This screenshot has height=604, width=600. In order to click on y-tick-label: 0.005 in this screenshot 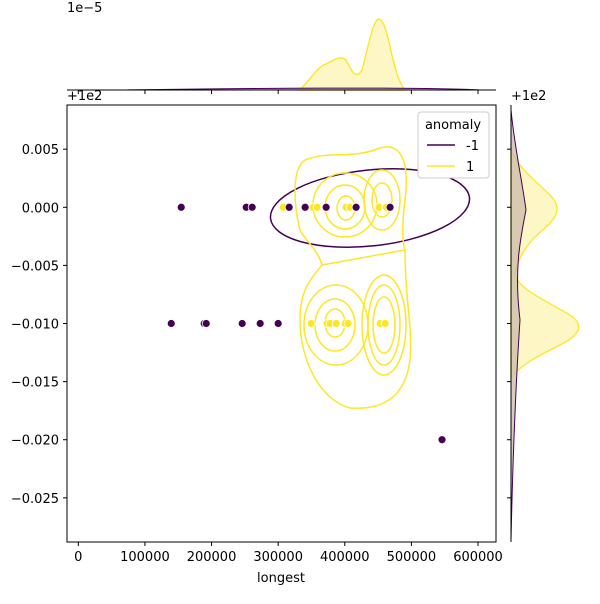, I will do `click(40, 150)`.